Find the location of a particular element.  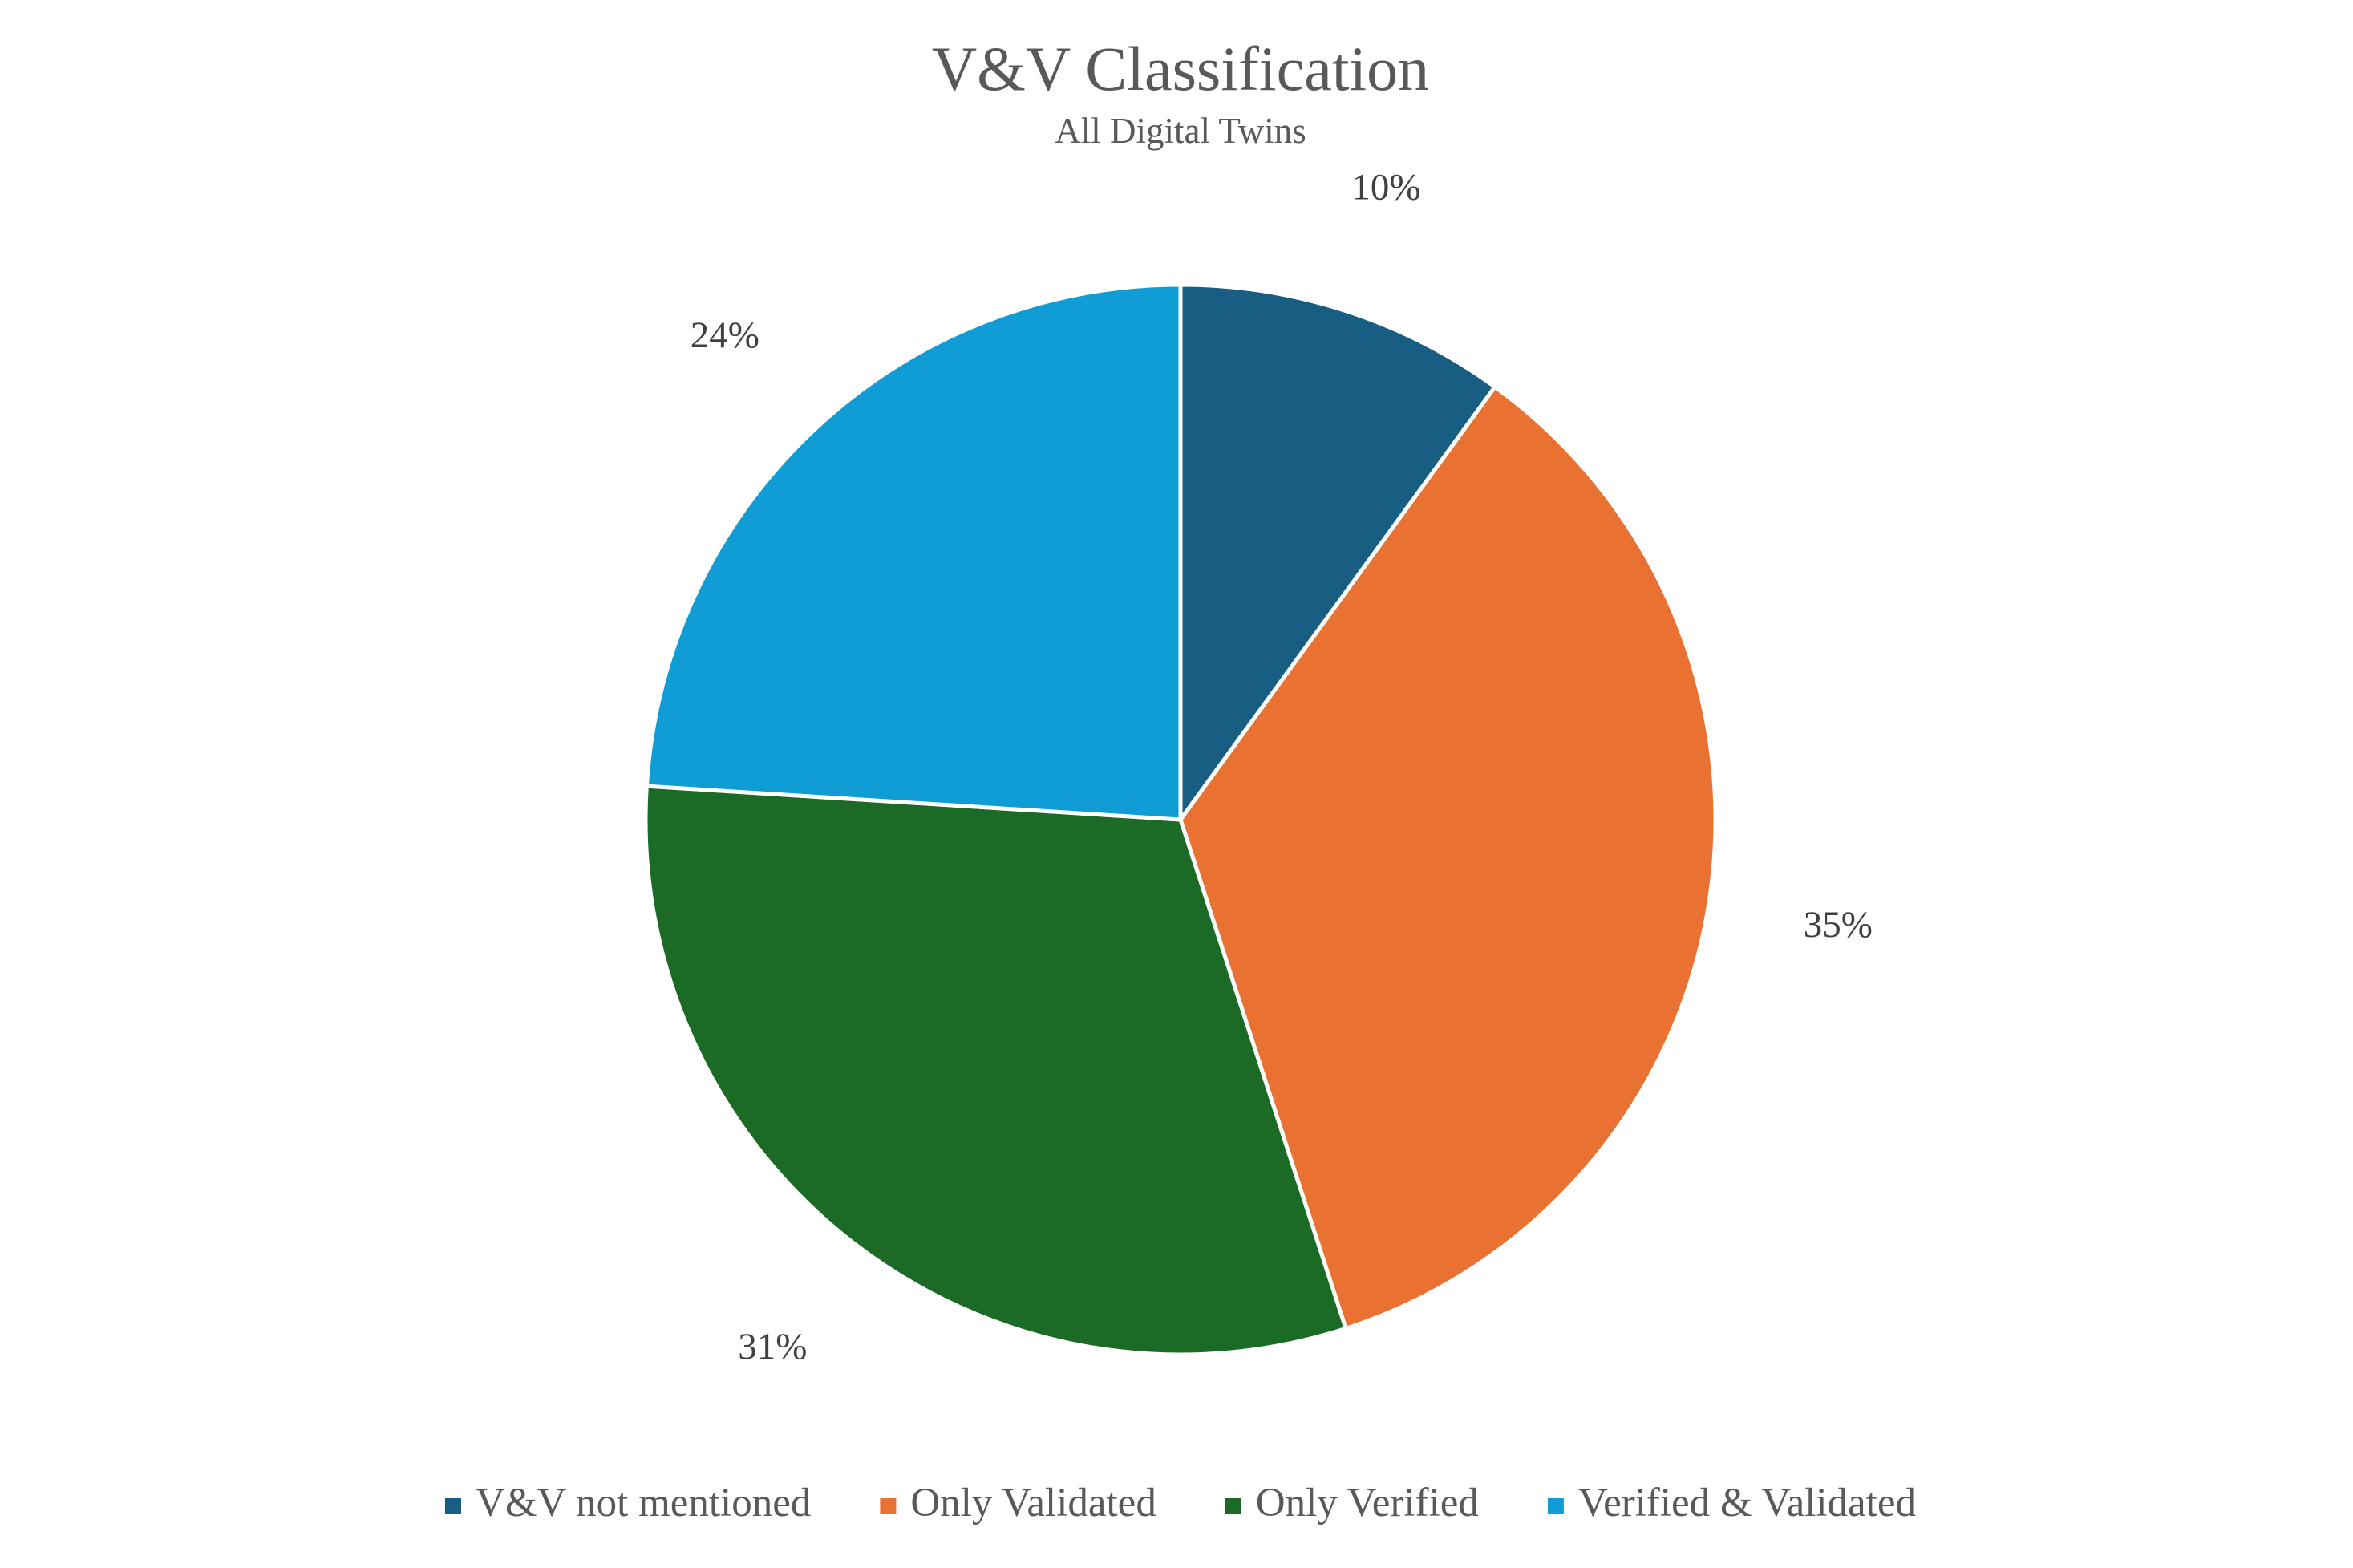

pie-slice-only-verified is located at coordinates (995, 1070).